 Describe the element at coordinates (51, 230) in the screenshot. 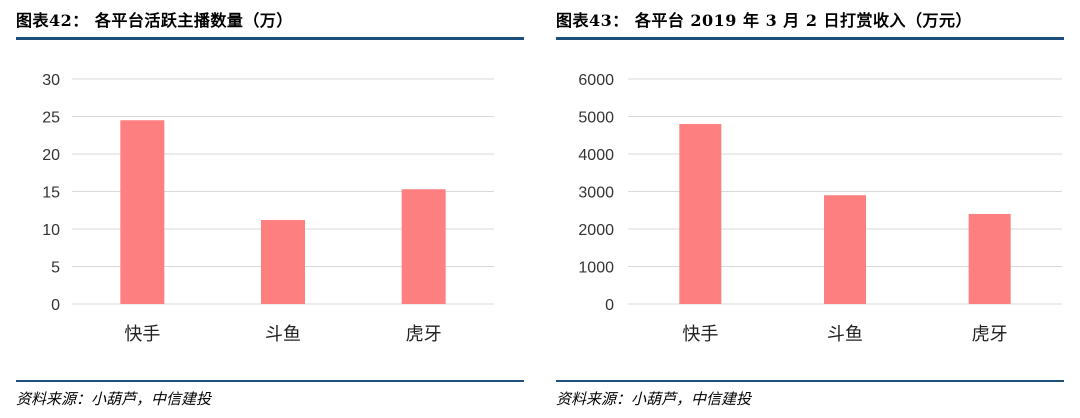

I see `y-tick-label: 10` at that location.